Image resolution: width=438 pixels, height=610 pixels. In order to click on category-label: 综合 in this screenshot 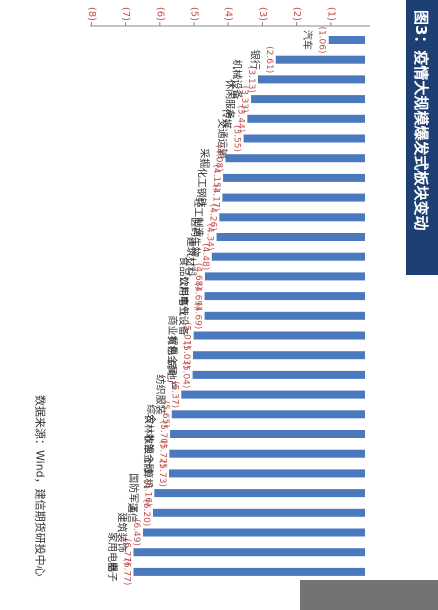, I will do `click(150, 414)`.